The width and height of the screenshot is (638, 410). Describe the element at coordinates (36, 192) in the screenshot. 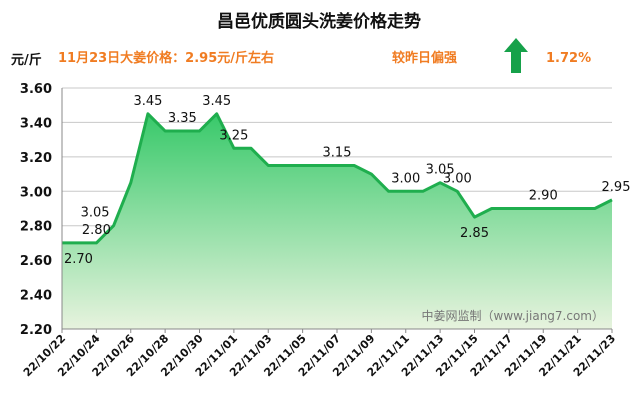

I see `y-tick-label: 3.00` at that location.